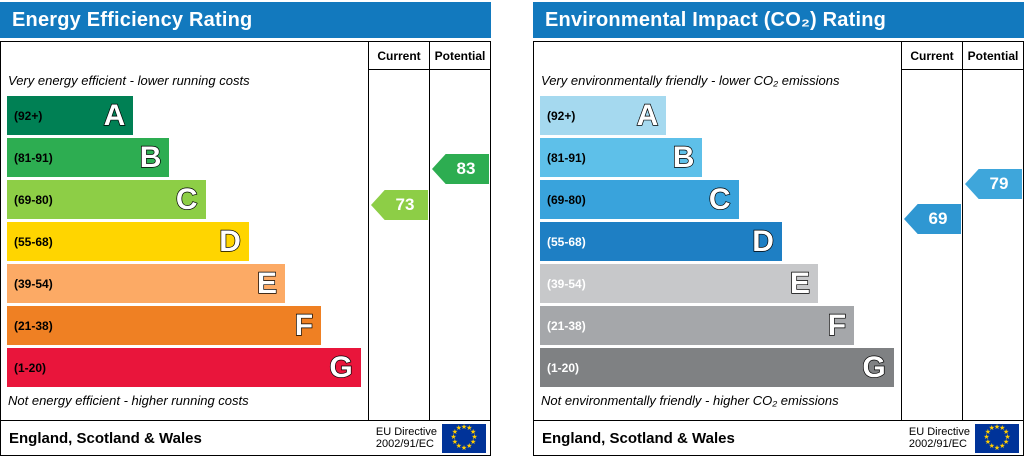  What do you see at coordinates (716, 20) in the screenshot?
I see `environmental-chart-title: Environmental Impact (CO₂) Rating` at bounding box center [716, 20].